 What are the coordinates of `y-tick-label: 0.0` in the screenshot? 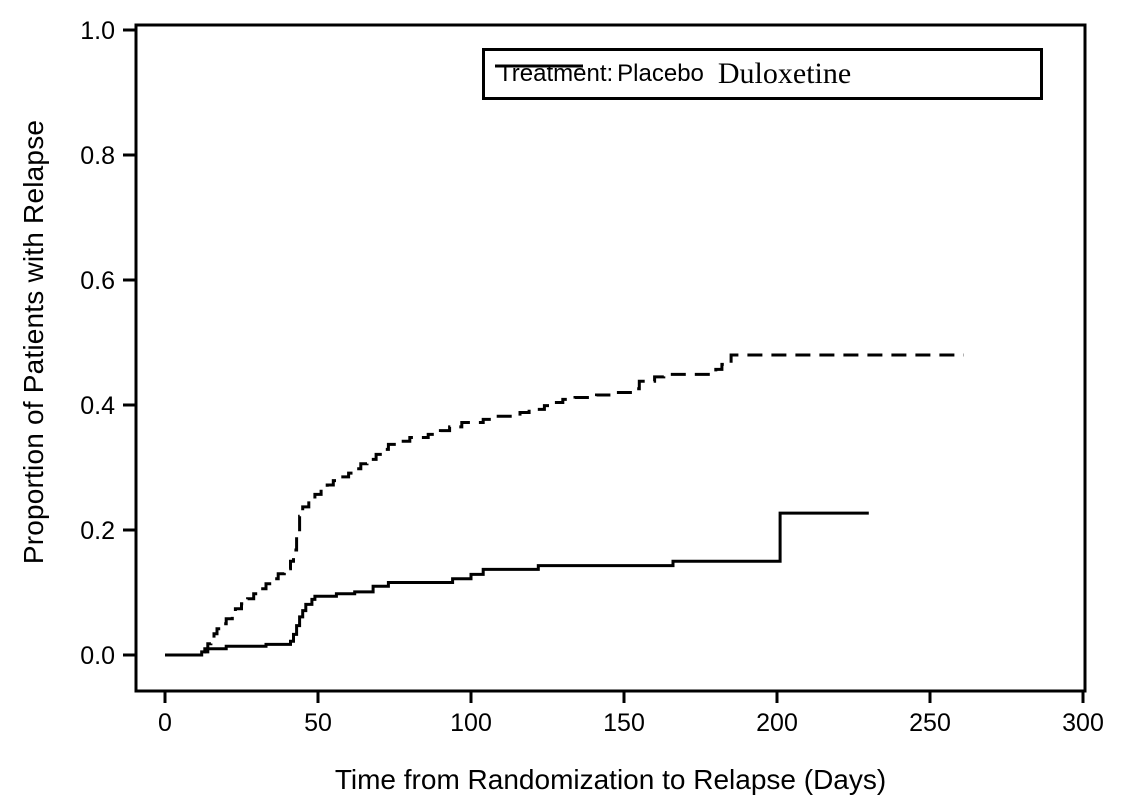 It's located at (97, 656).